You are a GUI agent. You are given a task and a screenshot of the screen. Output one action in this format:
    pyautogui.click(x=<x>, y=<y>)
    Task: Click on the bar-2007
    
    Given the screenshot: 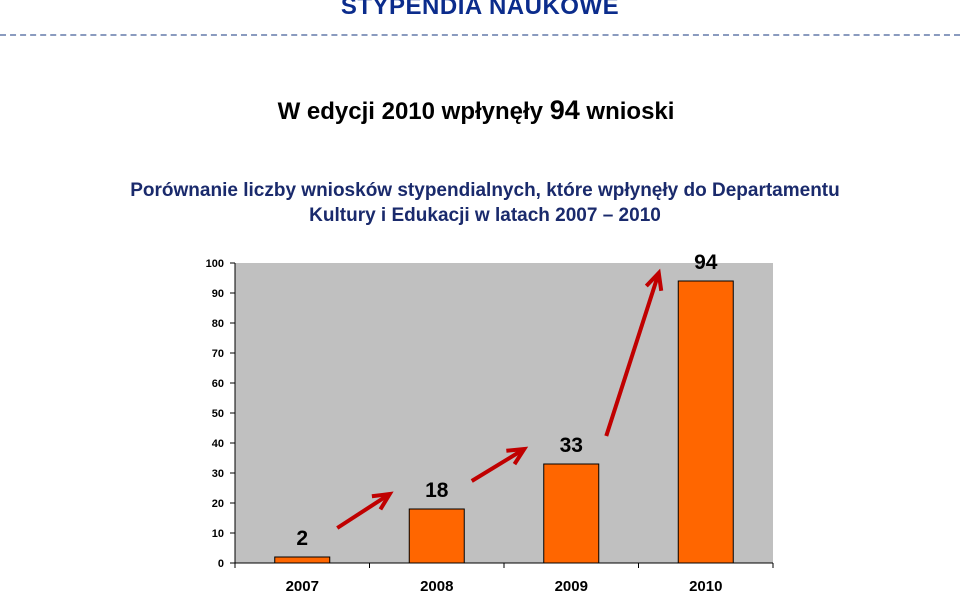 What is the action you would take?
    pyautogui.click(x=302, y=560)
    